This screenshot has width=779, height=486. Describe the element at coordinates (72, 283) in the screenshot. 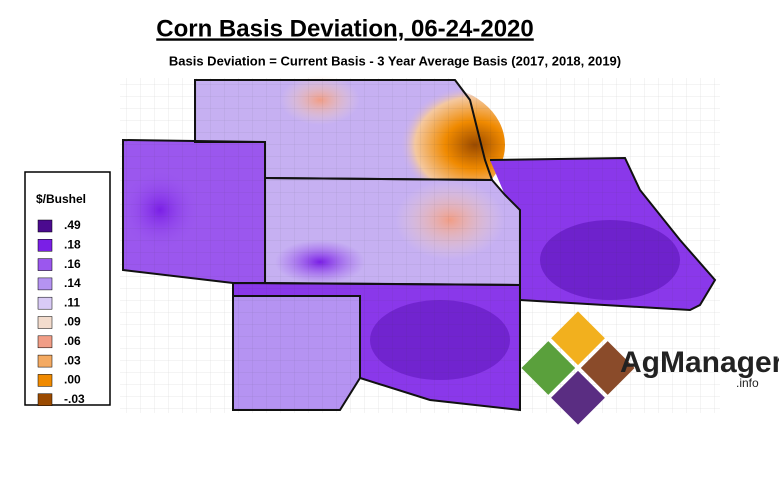

I see `legend-label: .14` at that location.